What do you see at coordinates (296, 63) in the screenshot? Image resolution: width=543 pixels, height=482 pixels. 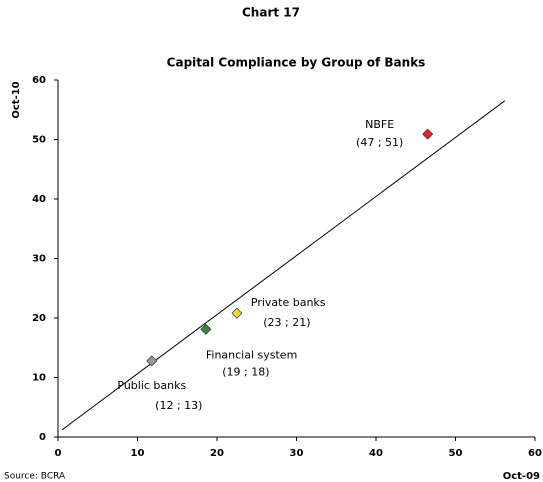 I see `chart-subtitle: Capital Compliance by Group of Banks` at bounding box center [296, 63].